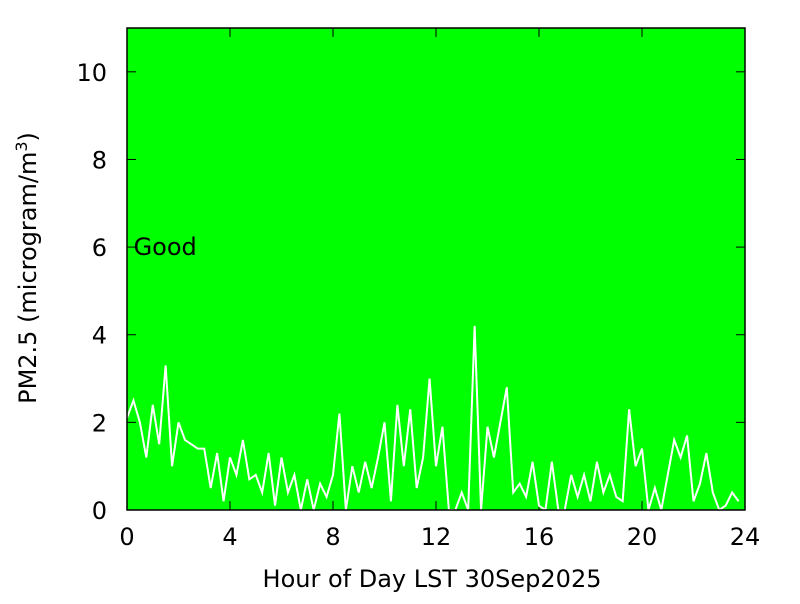 This screenshot has width=800, height=604. I want to click on x-tick-label: 20, so click(642, 537).